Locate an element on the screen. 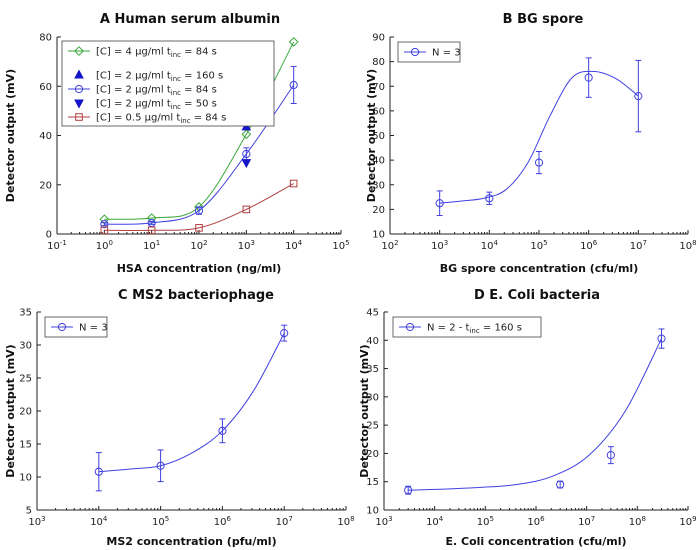  chart-title: B BG spore is located at coordinates (543, 19).